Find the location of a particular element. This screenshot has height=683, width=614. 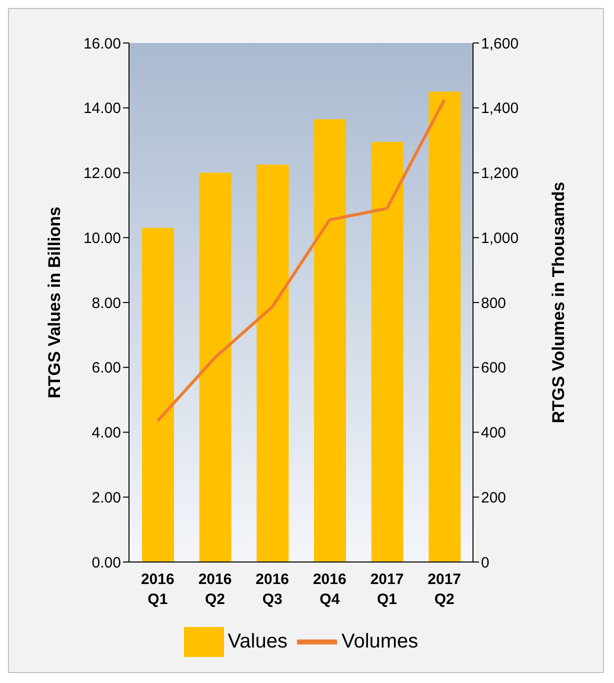

y-tick-label: 2.00 is located at coordinates (106, 497).